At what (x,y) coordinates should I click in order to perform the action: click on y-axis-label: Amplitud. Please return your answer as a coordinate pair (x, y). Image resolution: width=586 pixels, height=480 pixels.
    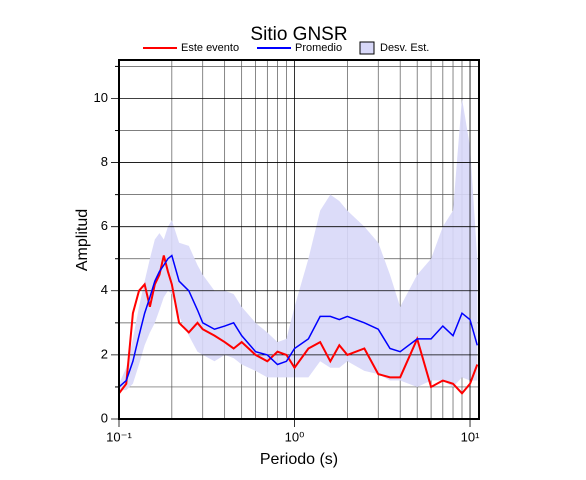
    Looking at the image, I should click on (82, 240).